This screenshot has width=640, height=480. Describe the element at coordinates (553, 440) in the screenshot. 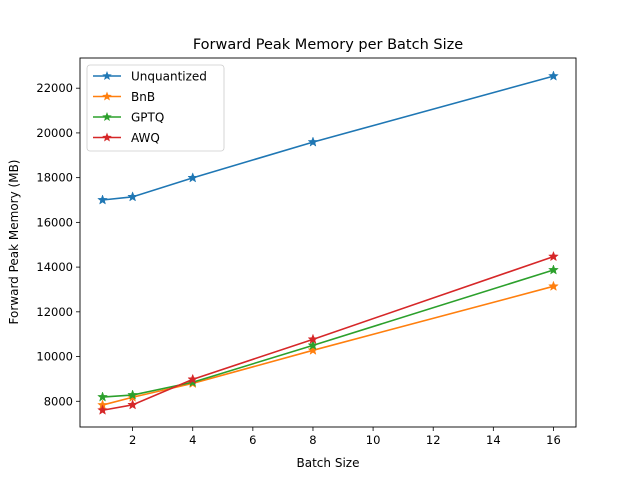

I see `x-tick-label: 16` at that location.